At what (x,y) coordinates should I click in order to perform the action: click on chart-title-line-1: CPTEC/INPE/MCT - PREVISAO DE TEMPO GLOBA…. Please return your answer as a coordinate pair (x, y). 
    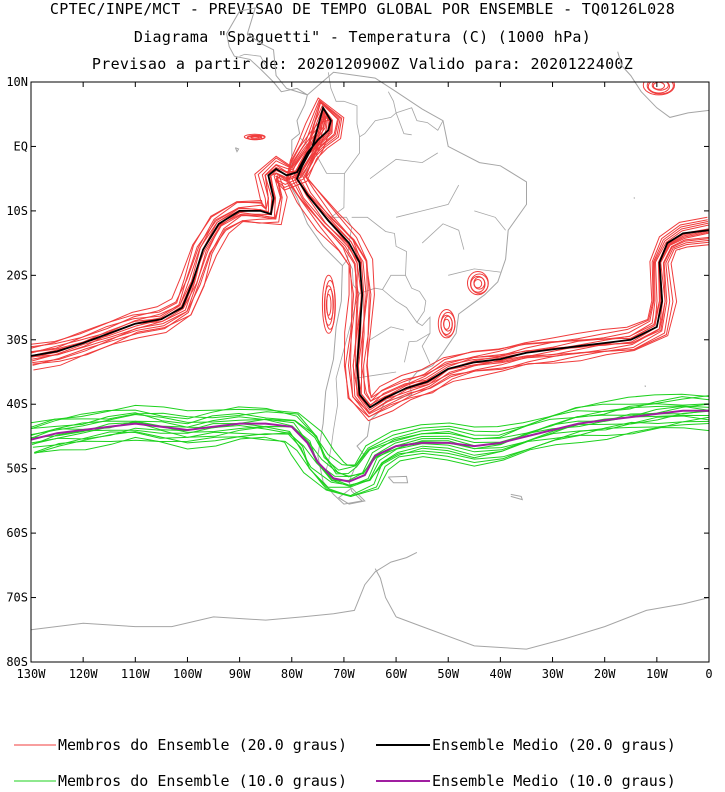
    Looking at the image, I should click on (362, 9).